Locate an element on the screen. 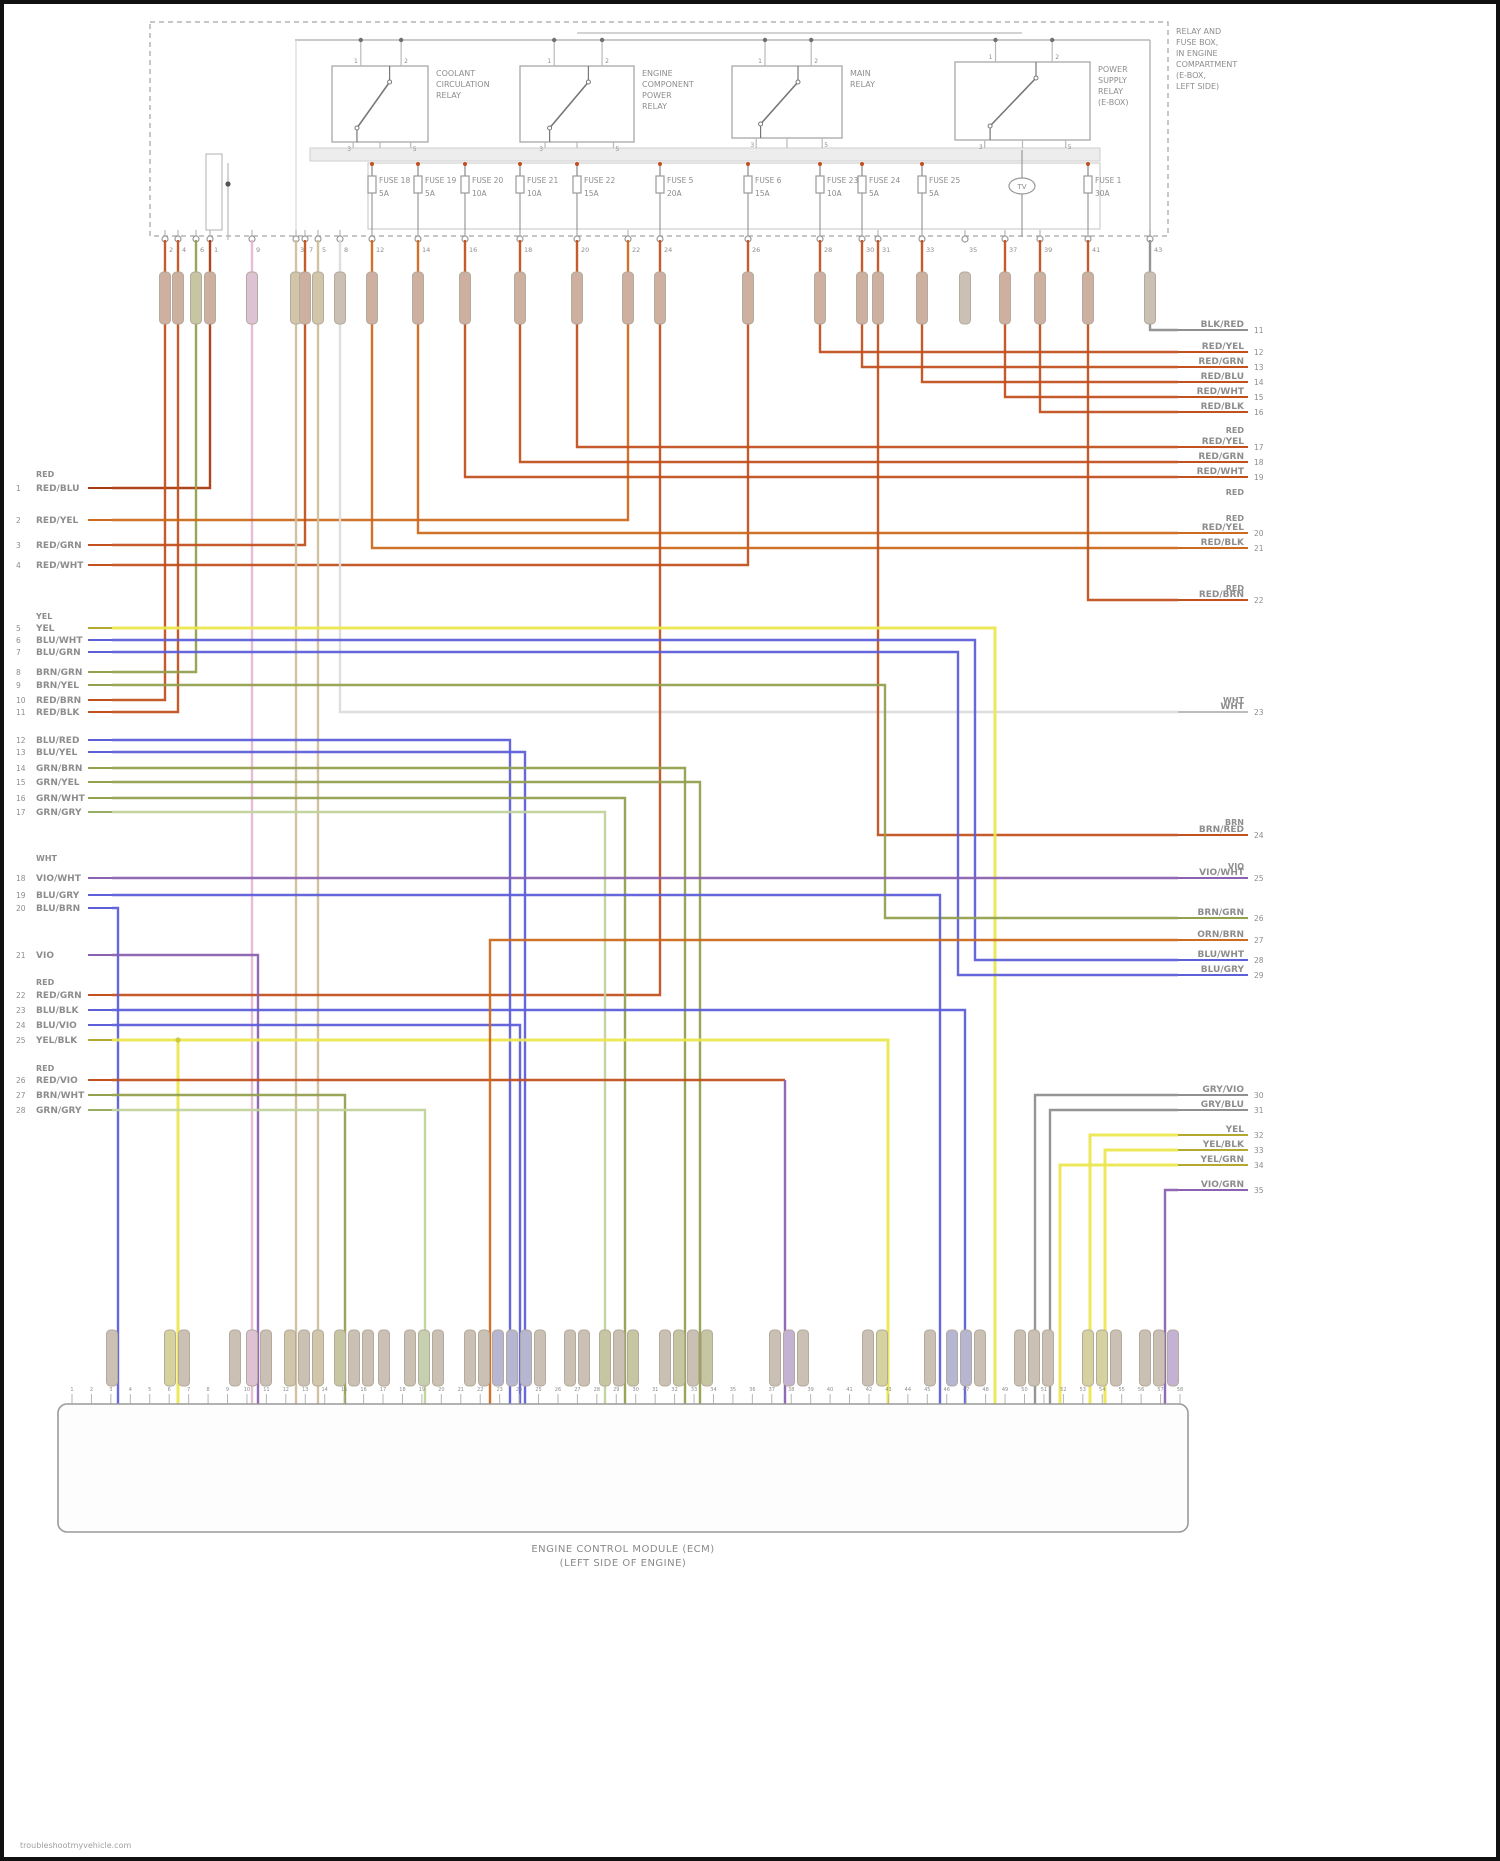 This screenshot has width=1500, height=1861. diagram-title-line1: ENGINE CONTROL MODULE (ECM) is located at coordinates (622, 1549).